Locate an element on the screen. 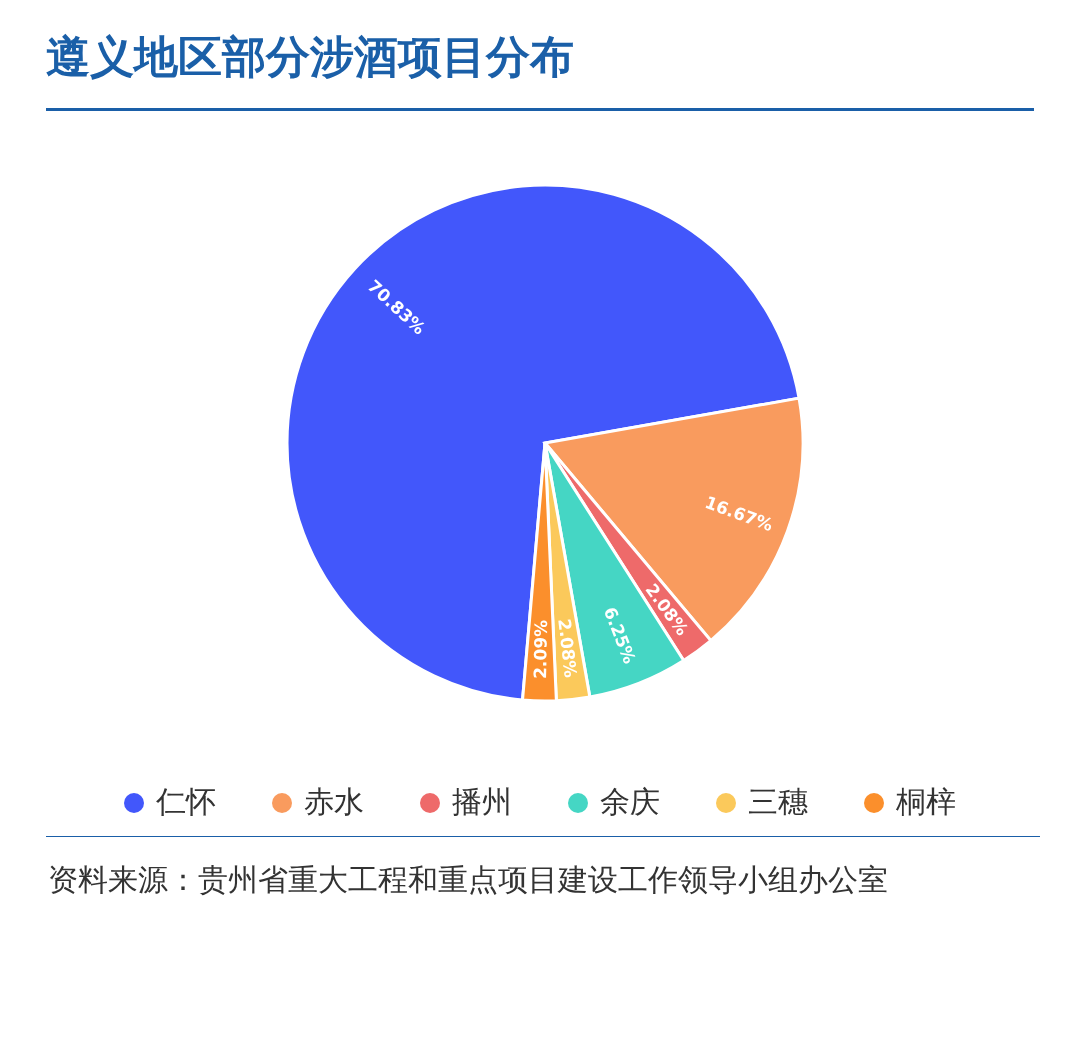 This screenshot has width=1080, height=1044. chart-title: 遵义地区部分涉酒项目分布 is located at coordinates (310, 57).